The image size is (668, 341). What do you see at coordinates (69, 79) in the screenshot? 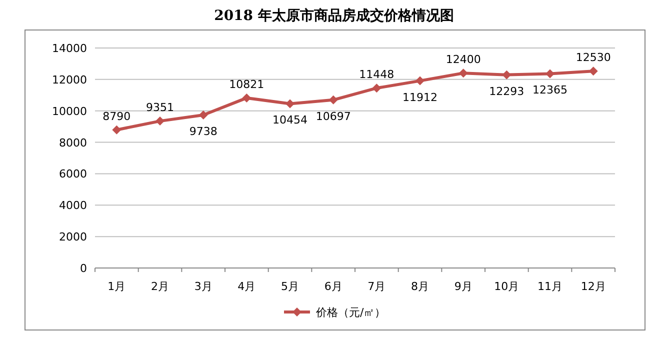
I see `y-tick-label: 12000` at bounding box center [69, 79].